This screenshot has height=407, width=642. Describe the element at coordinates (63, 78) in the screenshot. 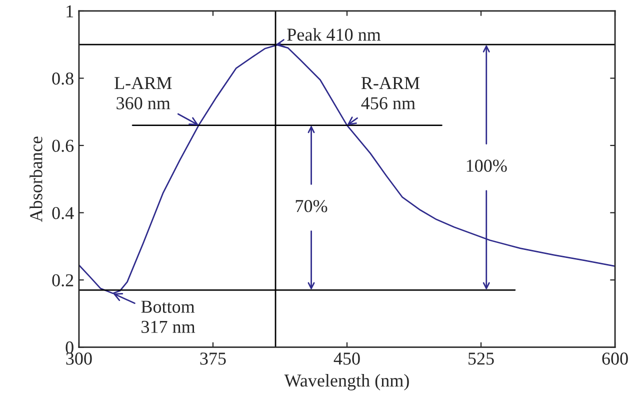

I see `y-tick-label: 0.8` at that location.